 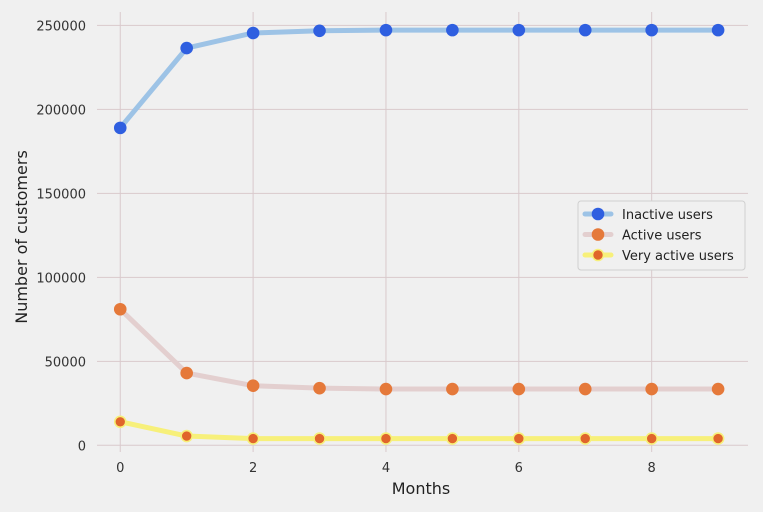 What do you see at coordinates (253, 468) in the screenshot?
I see `x-tick-label: 2` at bounding box center [253, 468].